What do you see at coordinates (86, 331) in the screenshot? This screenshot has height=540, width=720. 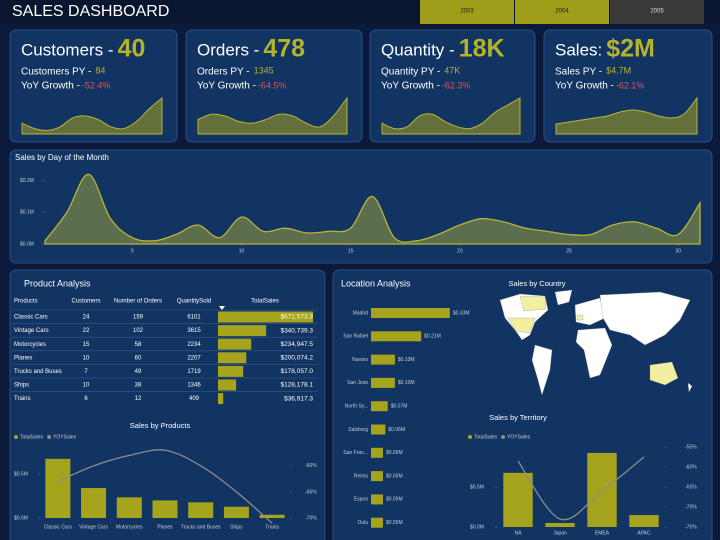 I see `table-cell: 22` at bounding box center [86, 331].